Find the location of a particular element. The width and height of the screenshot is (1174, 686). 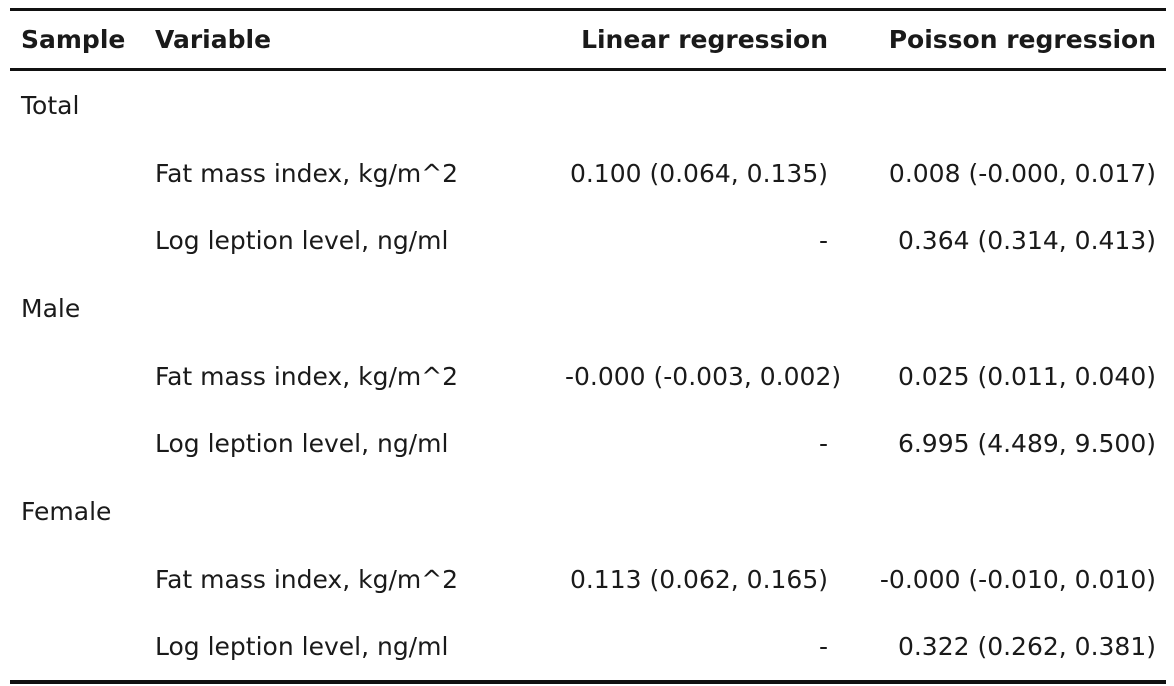

table-bottom-rule is located at coordinates (588, 682).